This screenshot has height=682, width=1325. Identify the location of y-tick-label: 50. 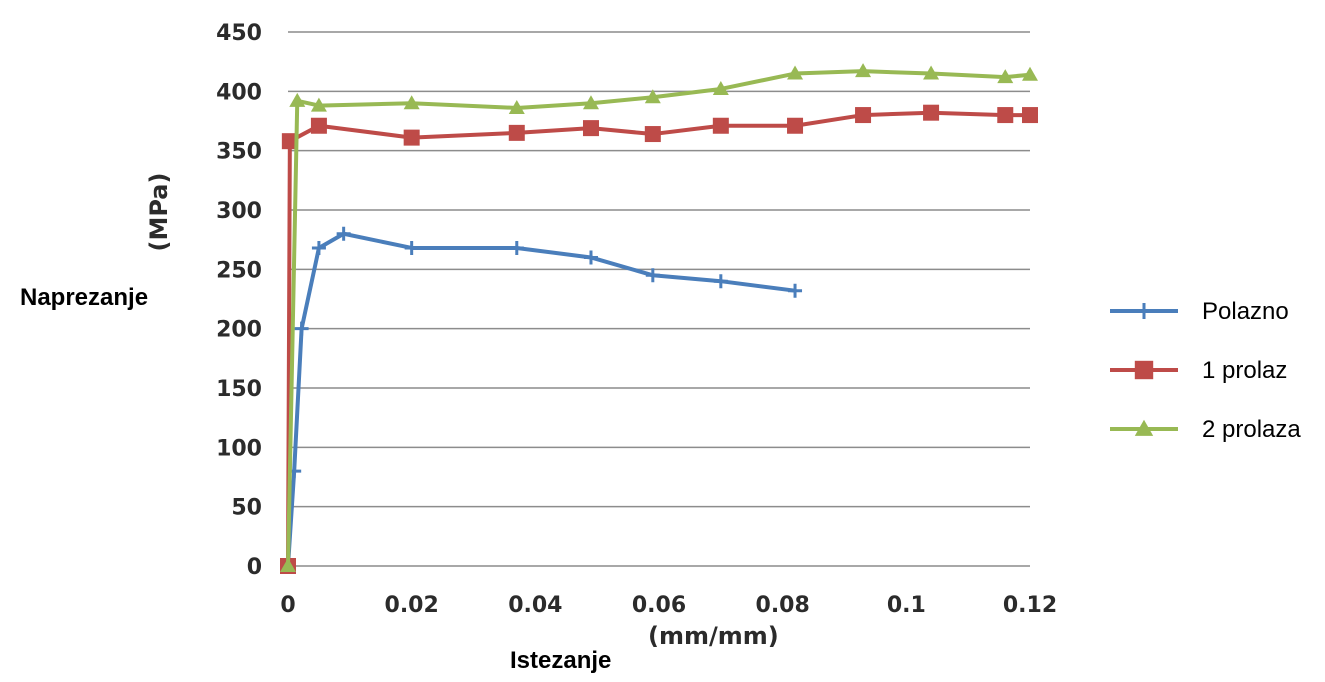
(246, 508).